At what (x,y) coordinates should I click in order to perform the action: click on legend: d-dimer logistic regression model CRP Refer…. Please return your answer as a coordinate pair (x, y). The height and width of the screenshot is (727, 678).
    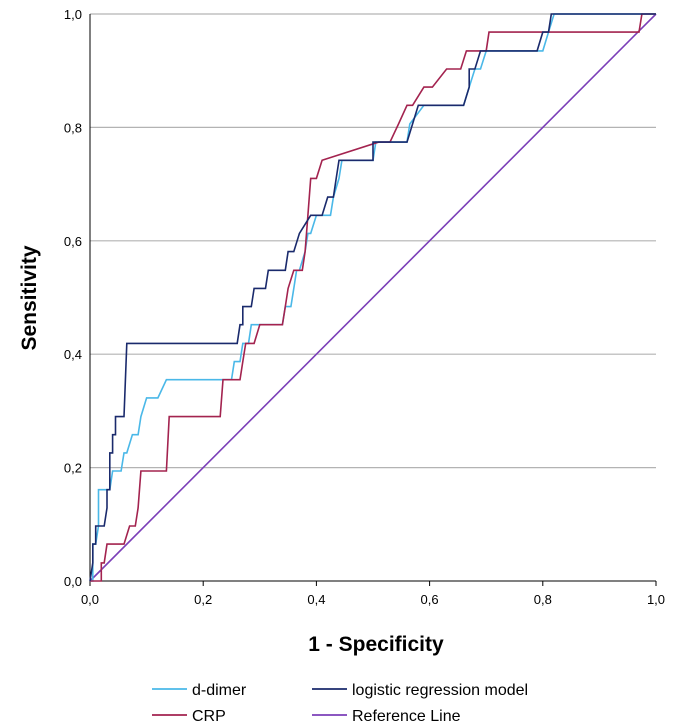
    Looking at the image, I should click on (340, 703).